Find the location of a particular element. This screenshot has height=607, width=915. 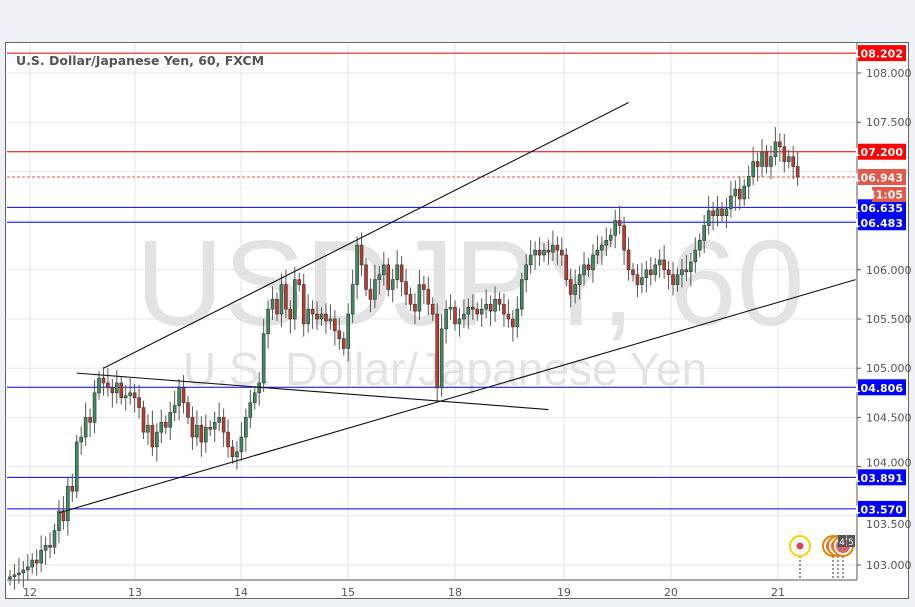

price-tick-label: 108.000 is located at coordinates (889, 73).